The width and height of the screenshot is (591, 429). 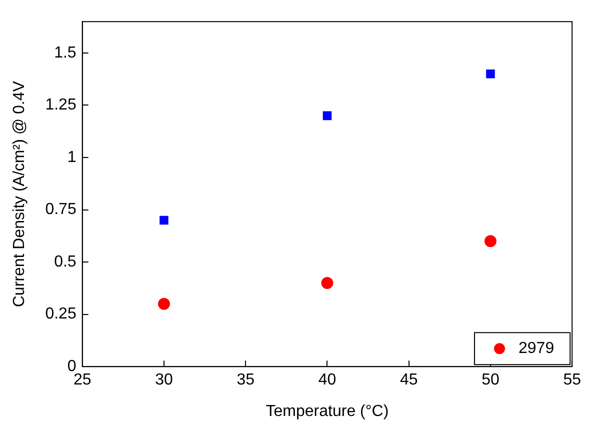 I want to click on y-axis-title: Current Density (A/cm²) @ 0.4V, so click(x=19, y=194).